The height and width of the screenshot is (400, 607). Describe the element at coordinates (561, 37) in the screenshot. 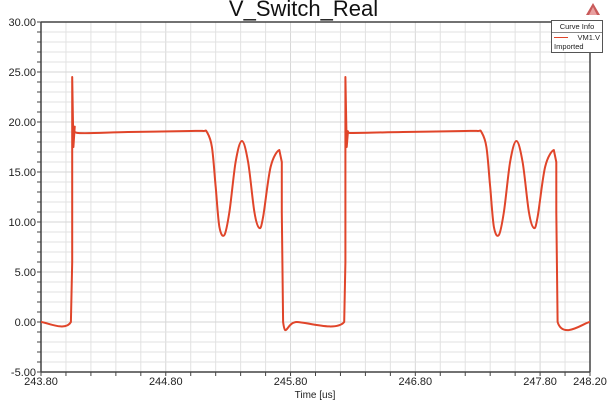

I see `legend-swatch` at that location.